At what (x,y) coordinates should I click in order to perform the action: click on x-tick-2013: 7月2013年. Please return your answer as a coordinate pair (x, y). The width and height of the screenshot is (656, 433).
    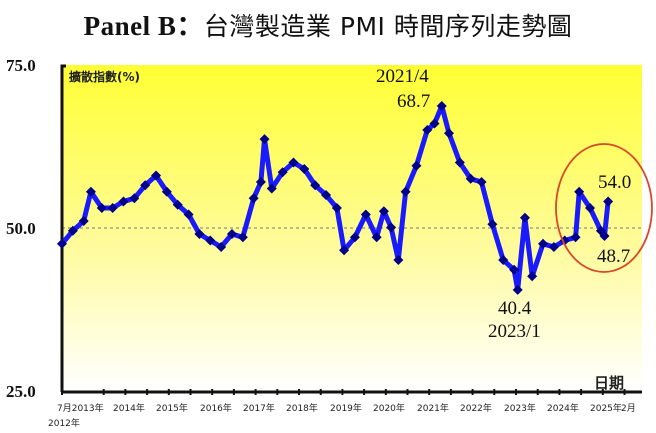
    Looking at the image, I should click on (80, 409).